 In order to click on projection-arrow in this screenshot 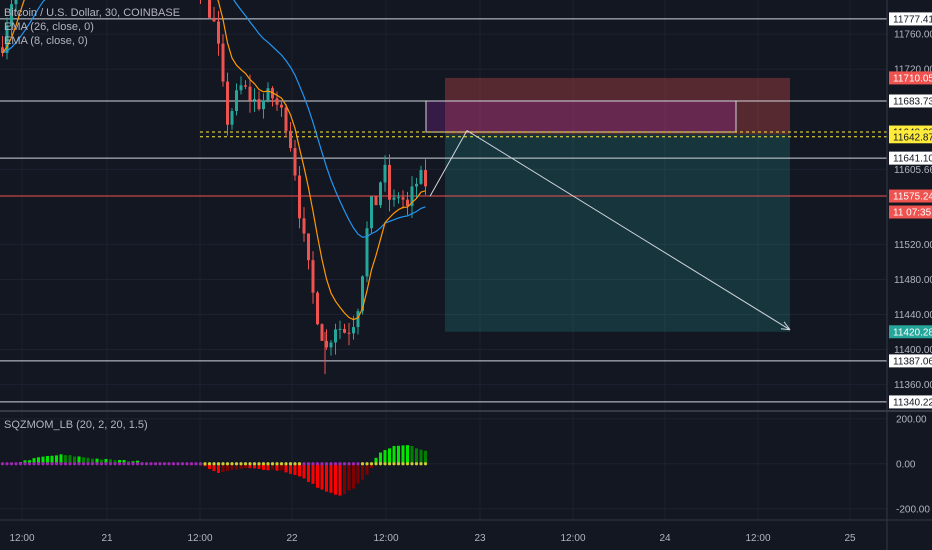, I will do `click(610, 230)`.